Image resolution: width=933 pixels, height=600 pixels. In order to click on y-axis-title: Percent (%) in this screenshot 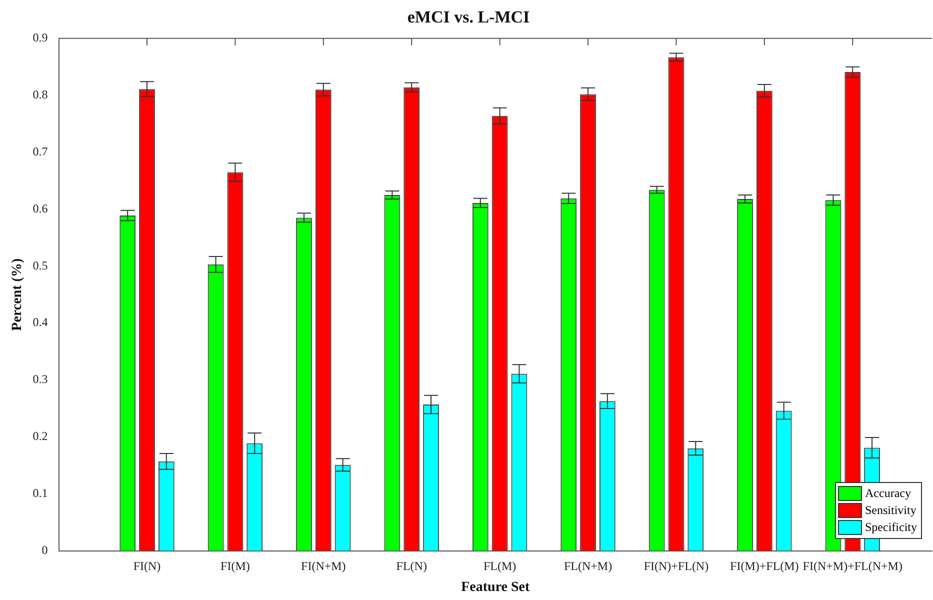, I will do `click(18, 294)`.